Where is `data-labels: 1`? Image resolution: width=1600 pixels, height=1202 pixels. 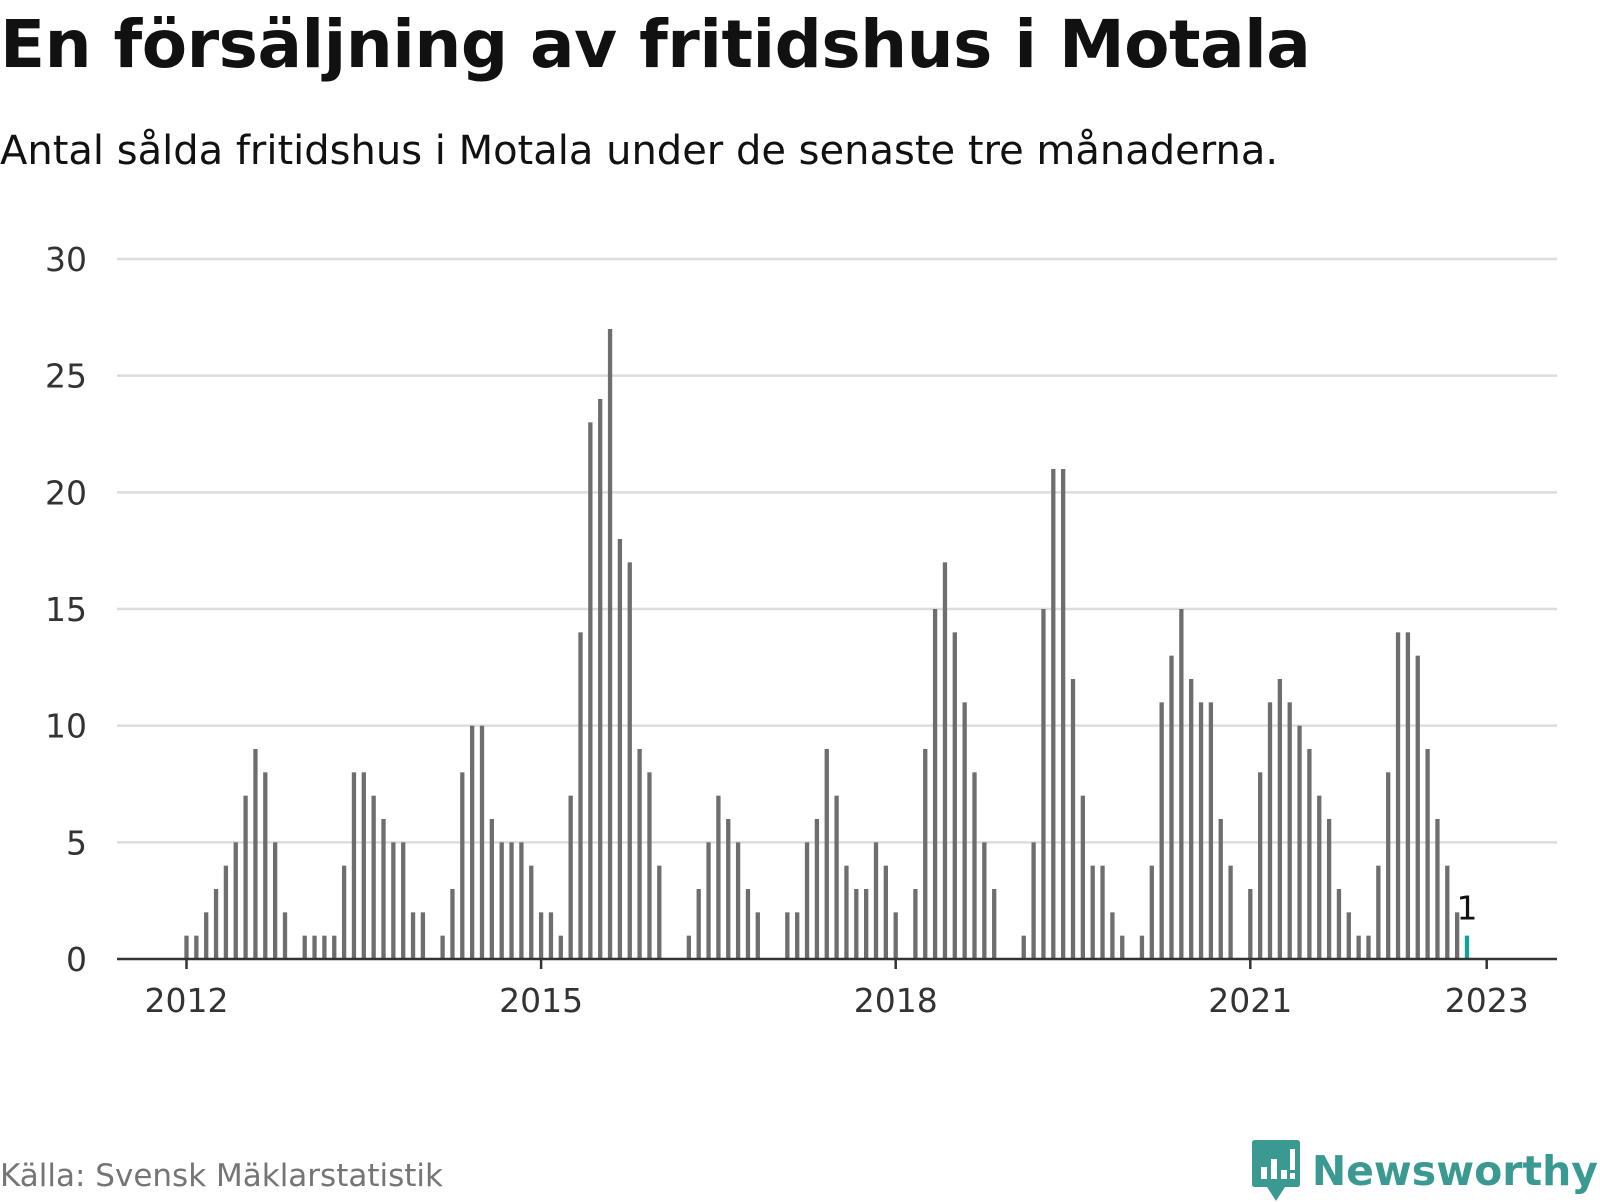 data-labels: 1 is located at coordinates (1467, 908).